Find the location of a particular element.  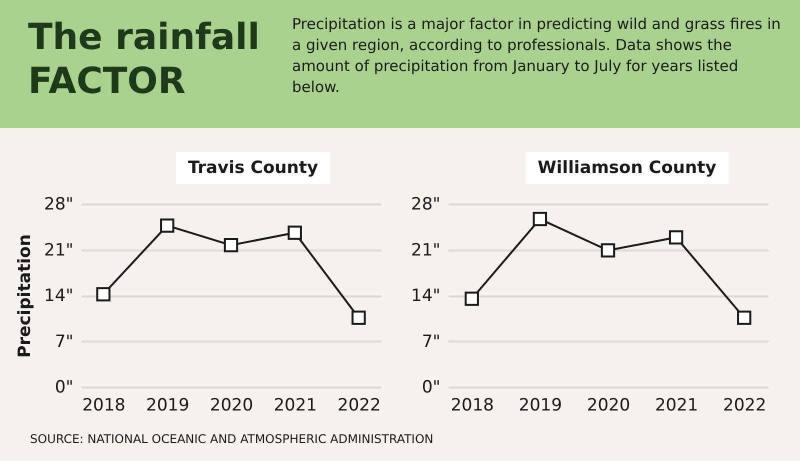

source-note: SOURCE: NATIONAL OCEANIC AND ATMOSPHERIC ADMINISTRATION is located at coordinates (232, 439).